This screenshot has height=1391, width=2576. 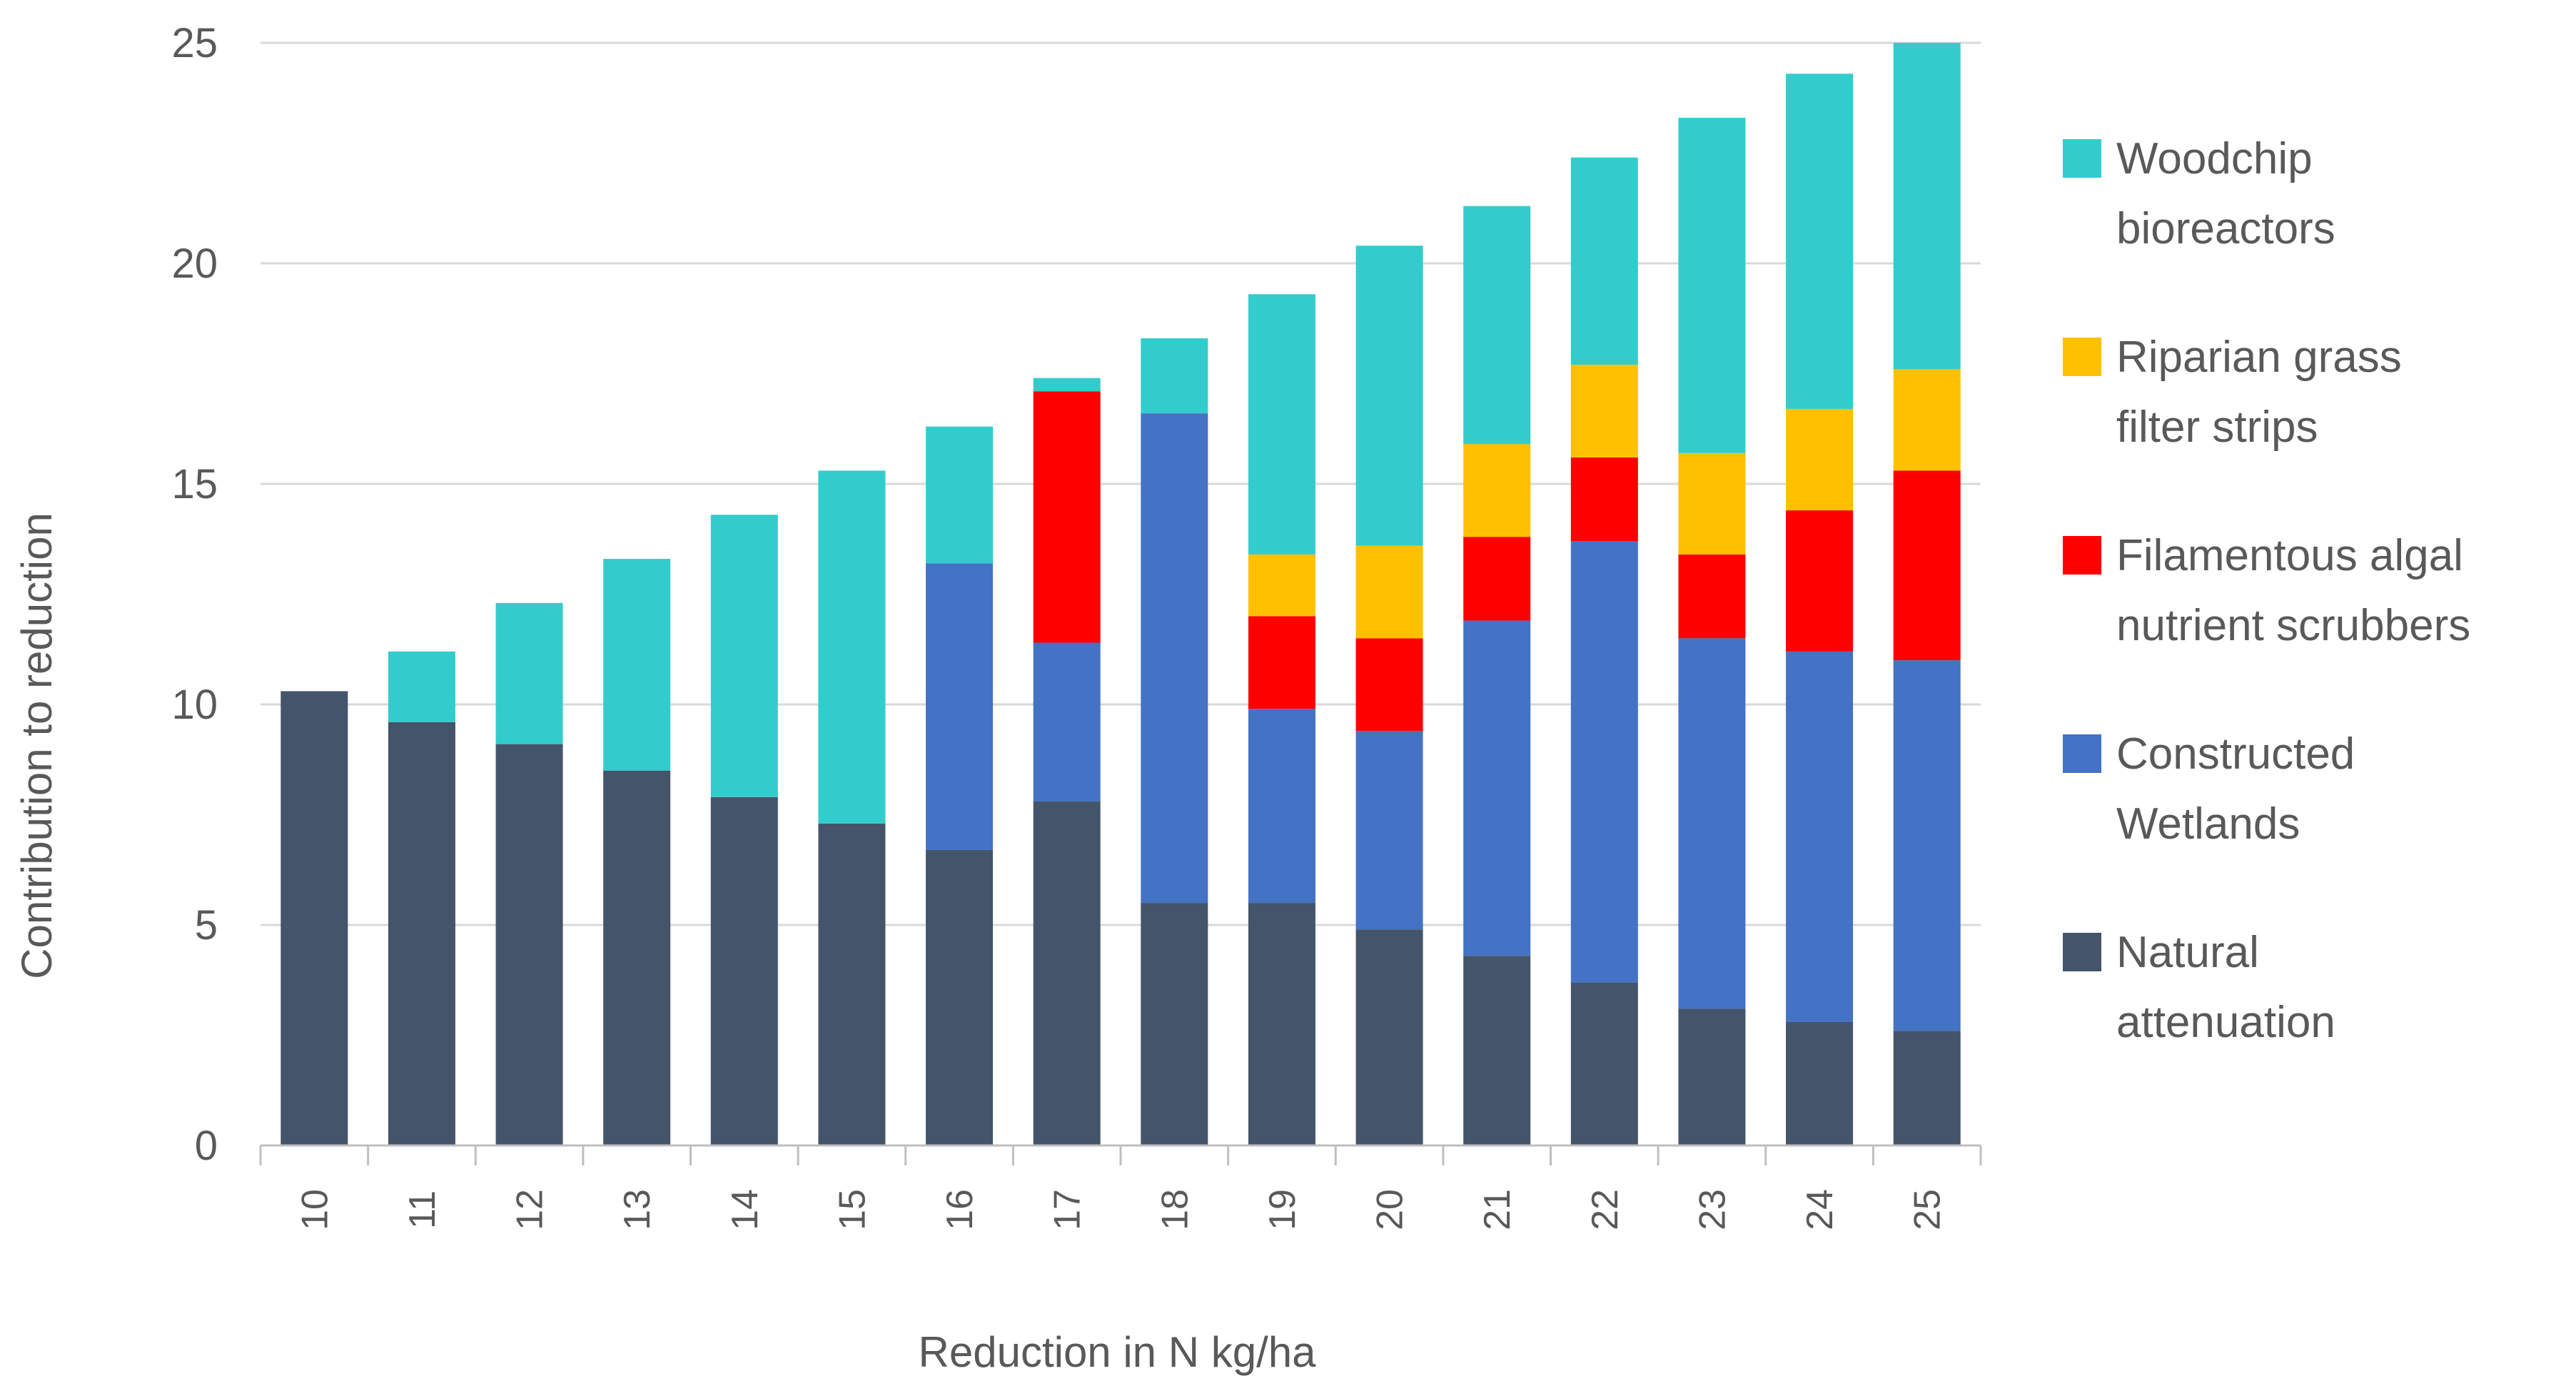 I want to click on legend-label: bioreactors, so click(x=2225, y=228).